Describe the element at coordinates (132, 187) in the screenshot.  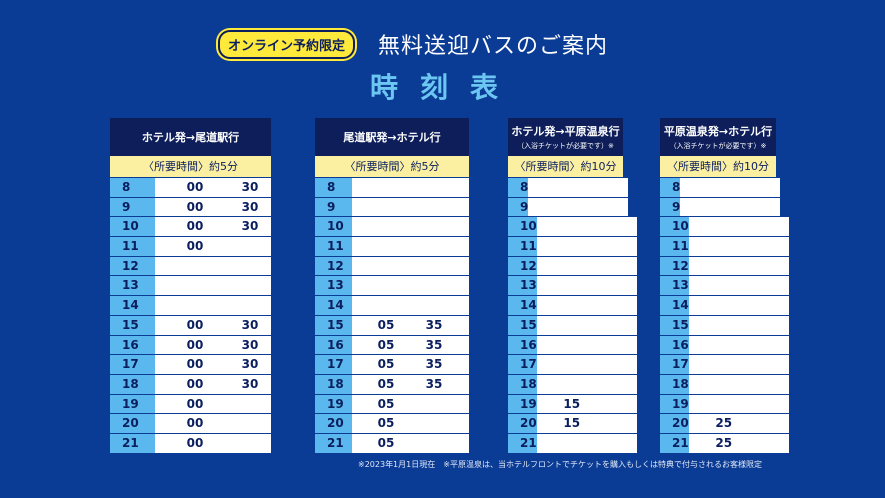
I see `hour-cell: 8` at that location.